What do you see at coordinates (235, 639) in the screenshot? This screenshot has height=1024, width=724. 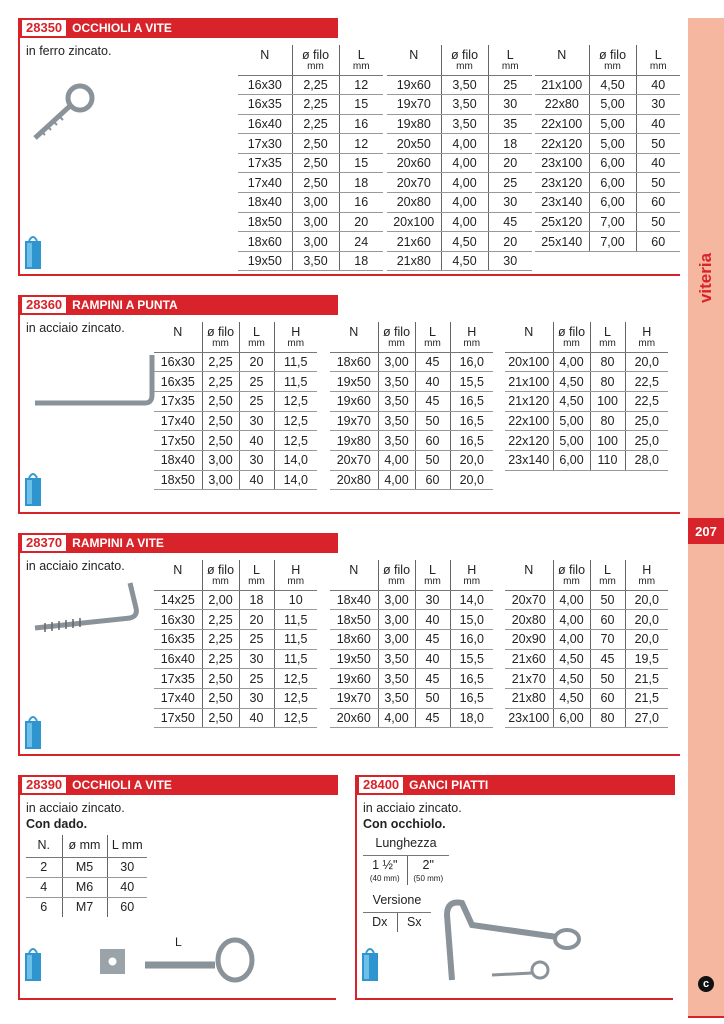 I see `table-row: 16x35 2,25 25 11,5` at bounding box center [235, 639].